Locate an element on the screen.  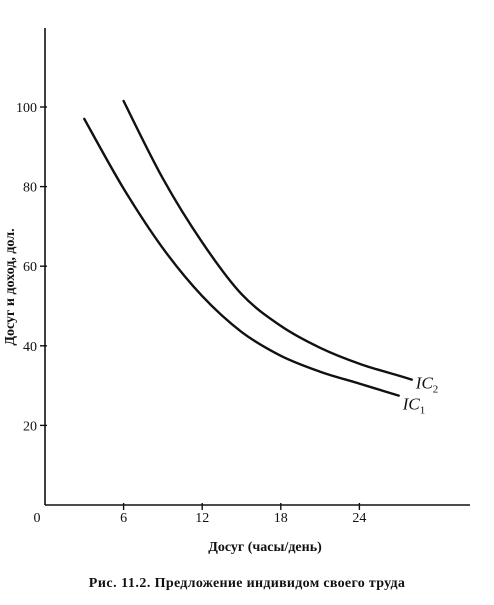
curve-label-ic1: IC1 is located at coordinates (414, 406).